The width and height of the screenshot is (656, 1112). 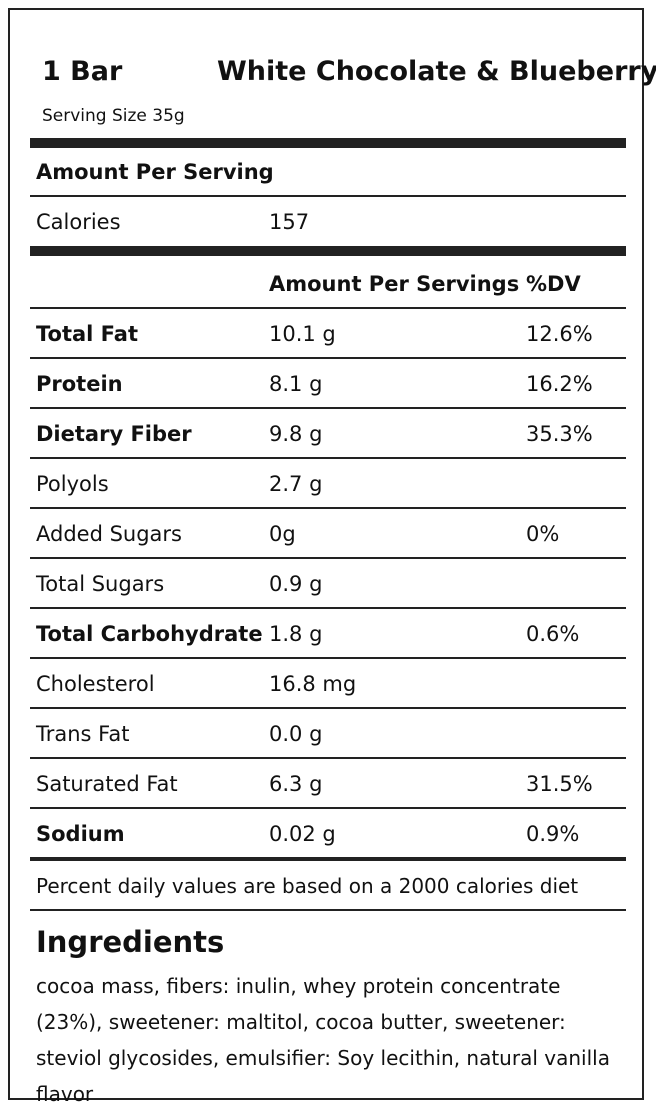 I want to click on calories-label: Calories, so click(x=78, y=222).